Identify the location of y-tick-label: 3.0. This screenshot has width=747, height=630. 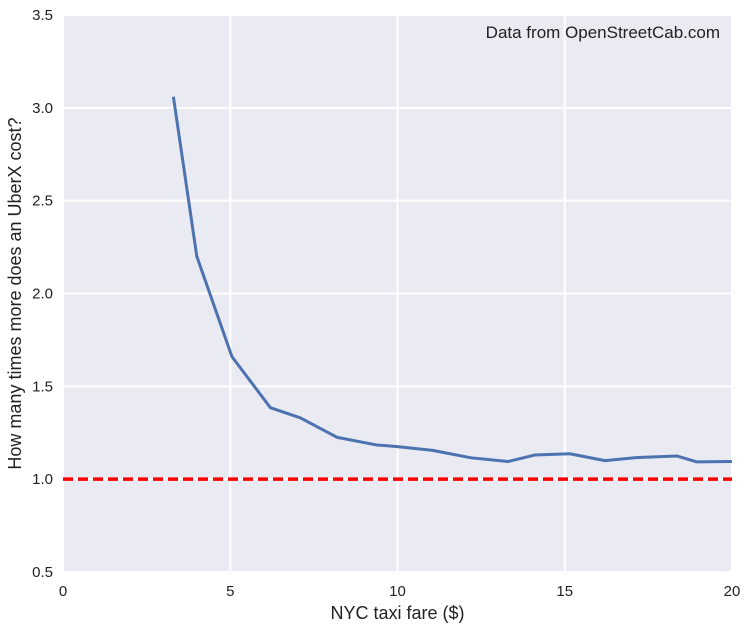
(42, 108).